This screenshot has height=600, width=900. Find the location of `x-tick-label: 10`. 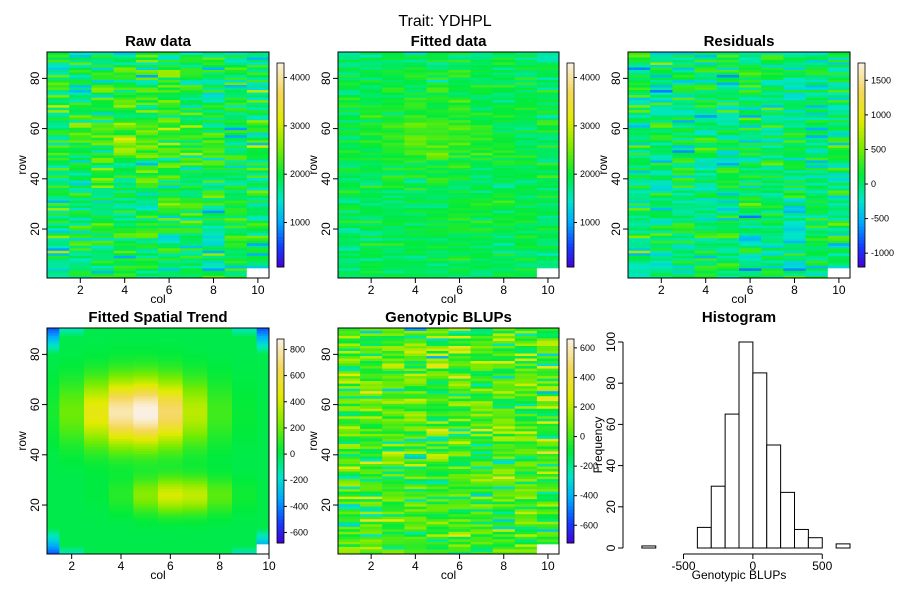

x-tick-label: 10 is located at coordinates (839, 290).